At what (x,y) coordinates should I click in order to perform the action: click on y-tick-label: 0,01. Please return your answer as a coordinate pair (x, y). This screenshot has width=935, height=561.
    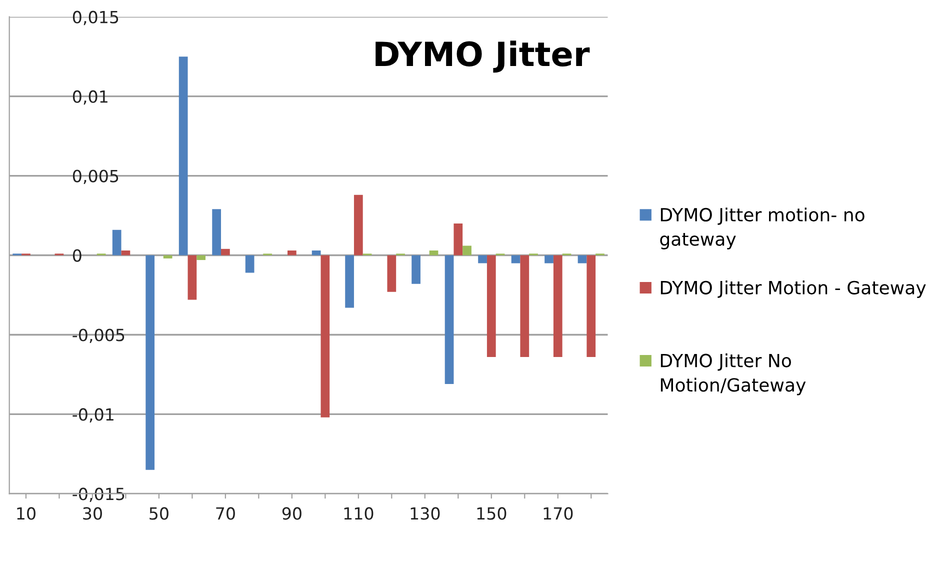
    Looking at the image, I should click on (90, 97).